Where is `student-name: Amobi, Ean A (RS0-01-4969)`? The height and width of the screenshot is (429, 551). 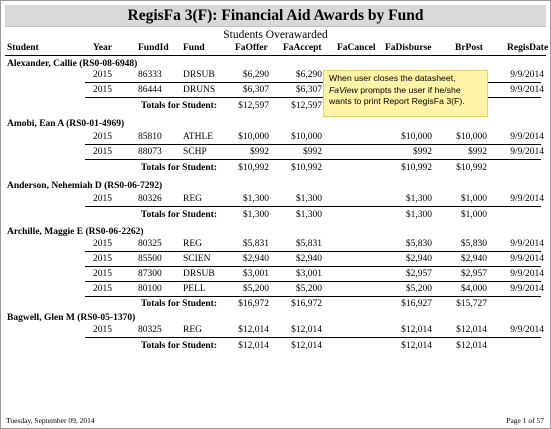
student-name: Amobi, Ean A (RS0-01-4969) is located at coordinates (66, 124).